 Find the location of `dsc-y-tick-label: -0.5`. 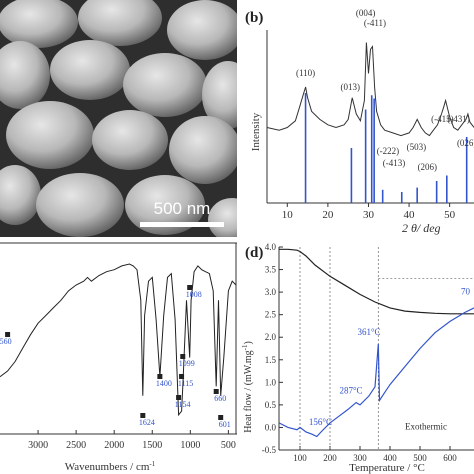

dsc-y-tick-label: -0.5 is located at coordinates (269, 450).